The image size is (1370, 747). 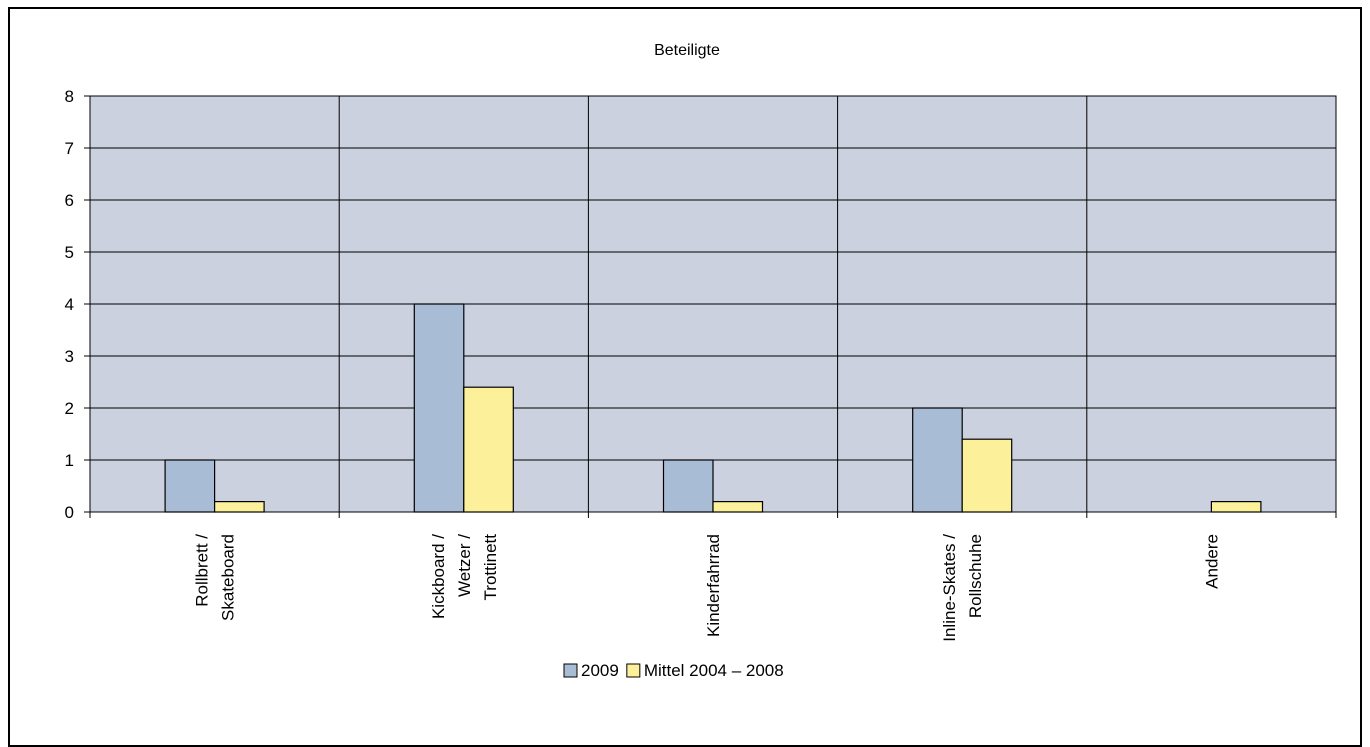 What do you see at coordinates (69, 96) in the screenshot?
I see `y-tick-label: 8` at bounding box center [69, 96].